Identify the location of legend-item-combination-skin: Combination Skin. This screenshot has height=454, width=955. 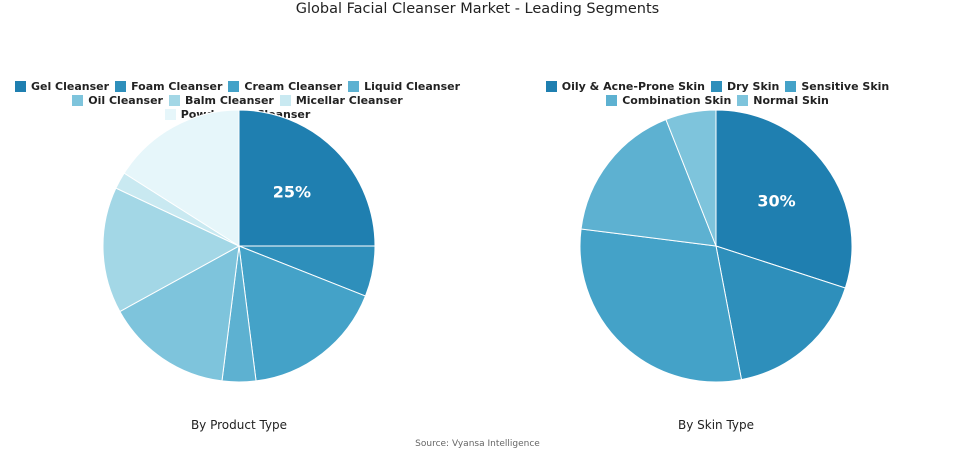
(668, 100).